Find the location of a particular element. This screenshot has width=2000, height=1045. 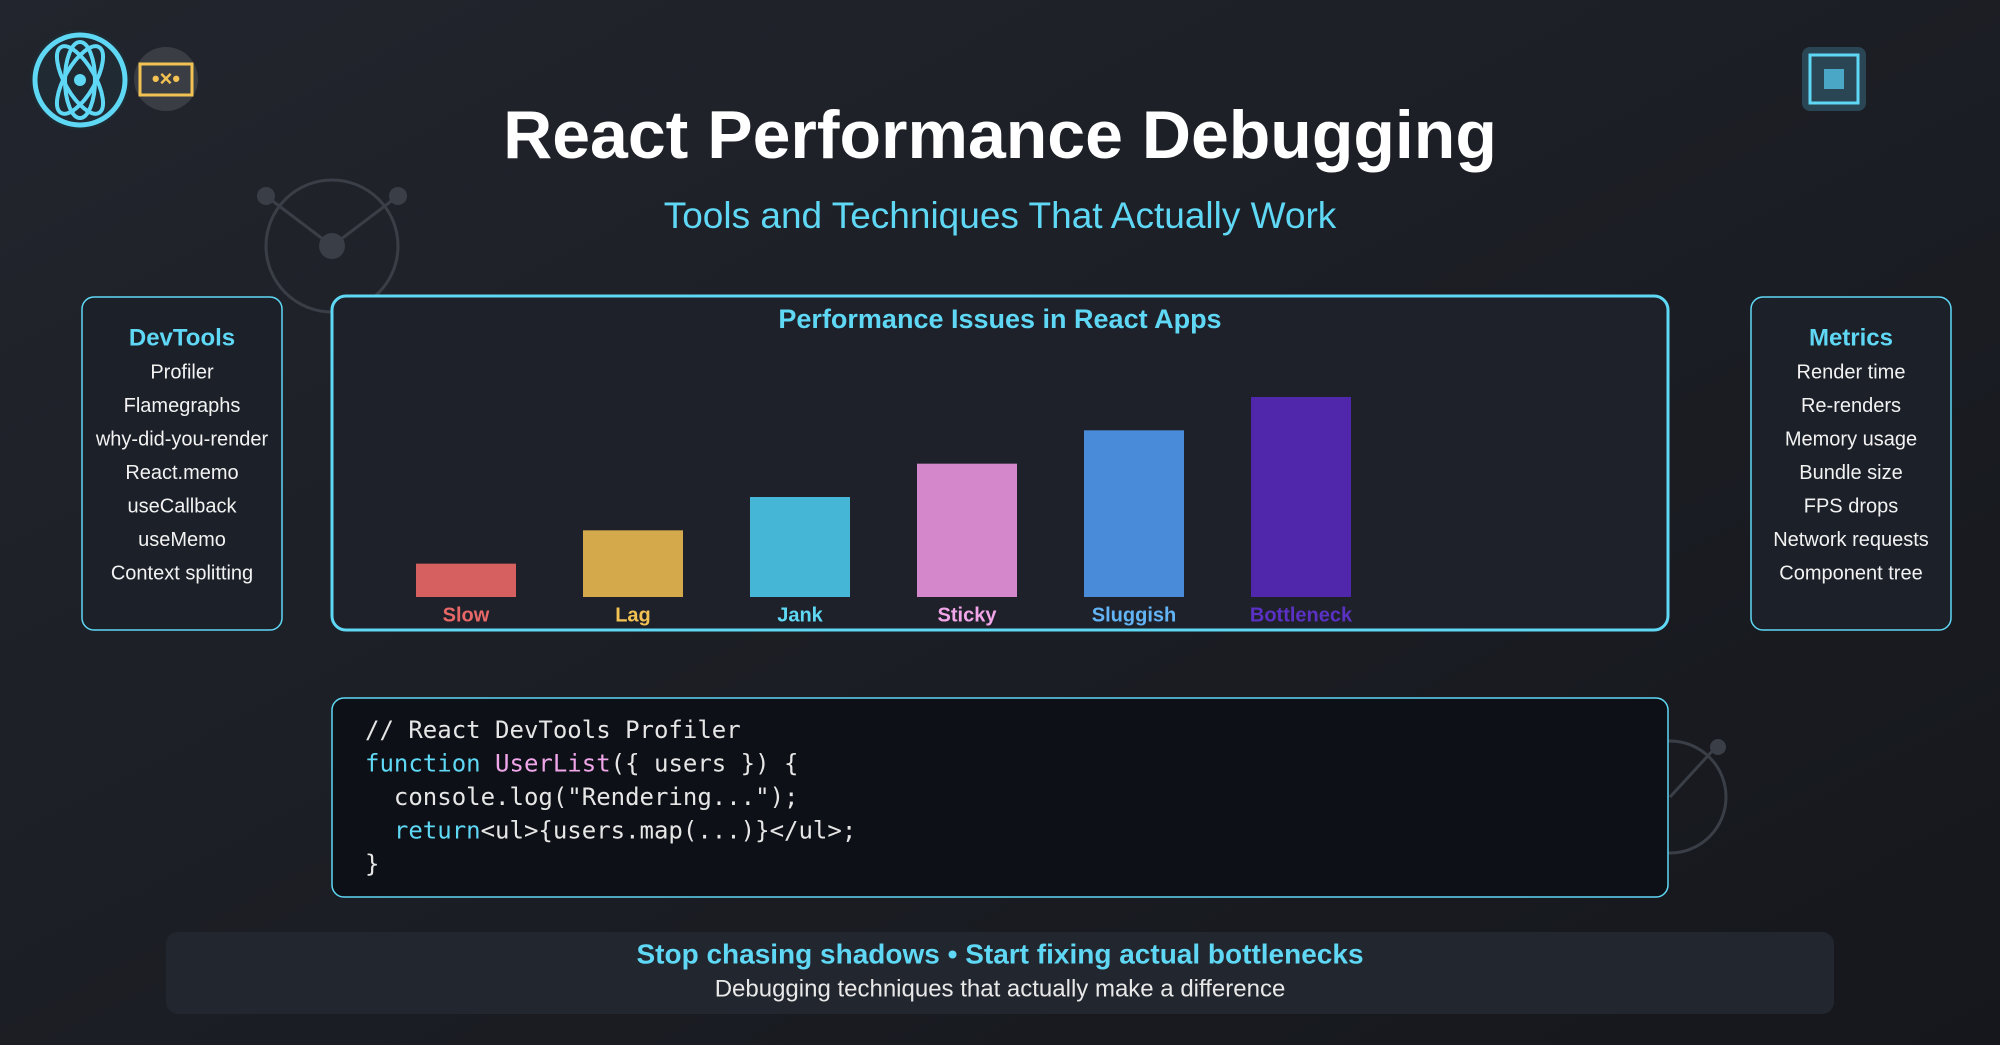

panel-title: Metrics is located at coordinates (1851, 337).